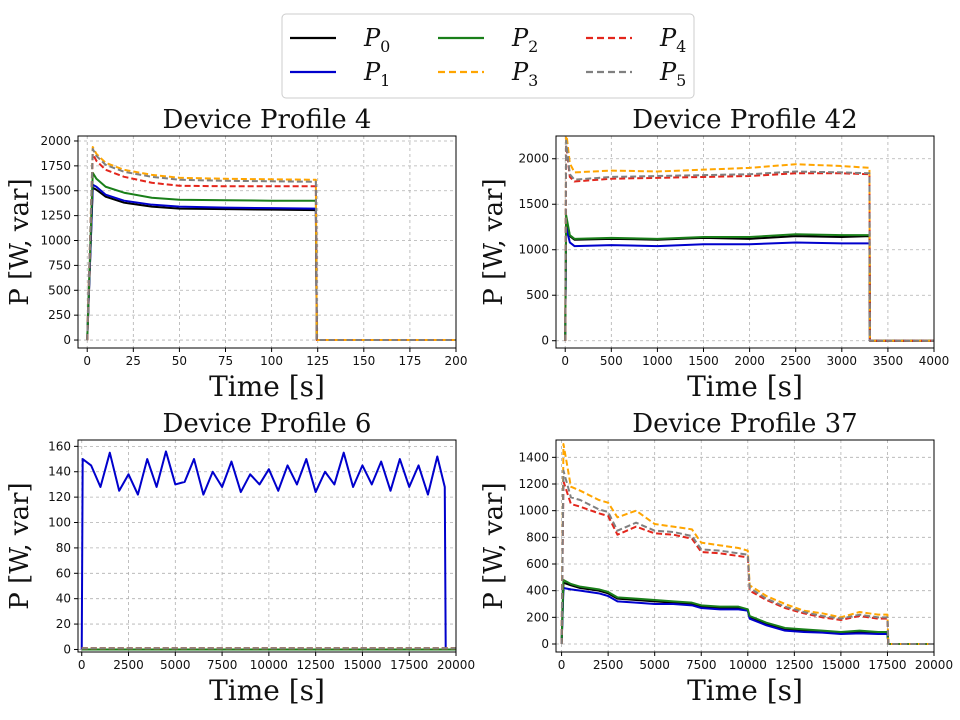  What do you see at coordinates (744, 424) in the screenshot?
I see `chart-title: Device Profile 37` at bounding box center [744, 424].